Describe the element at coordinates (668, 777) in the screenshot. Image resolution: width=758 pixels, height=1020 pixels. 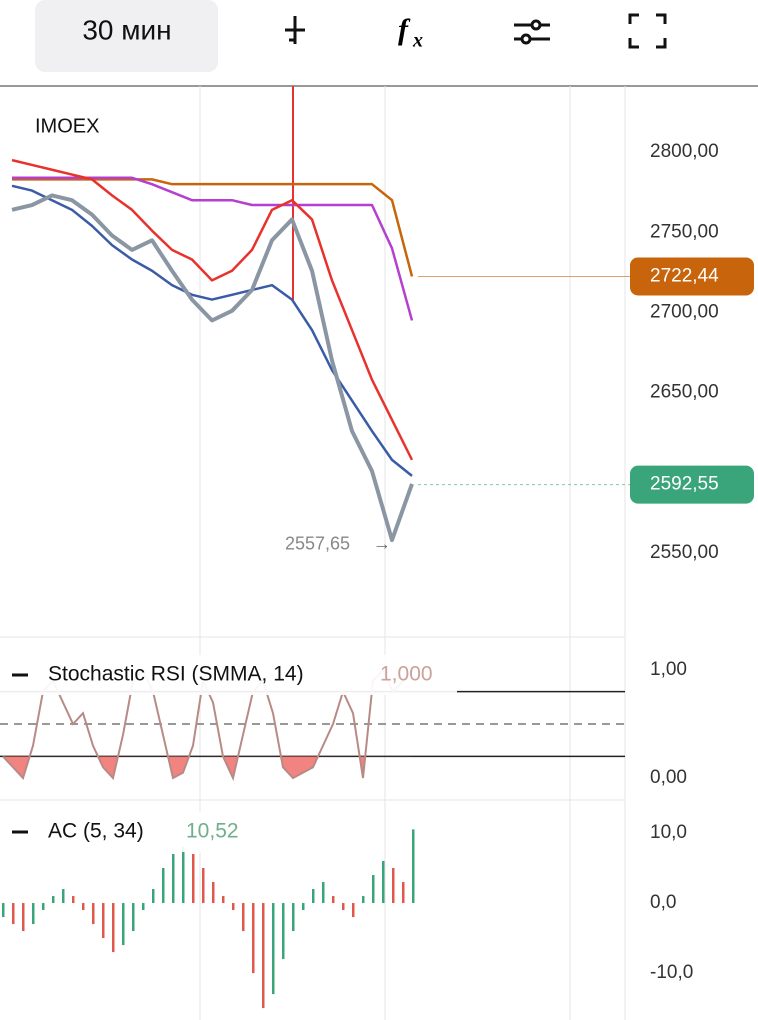
I see `y-tick-label: 0,00` at that location.